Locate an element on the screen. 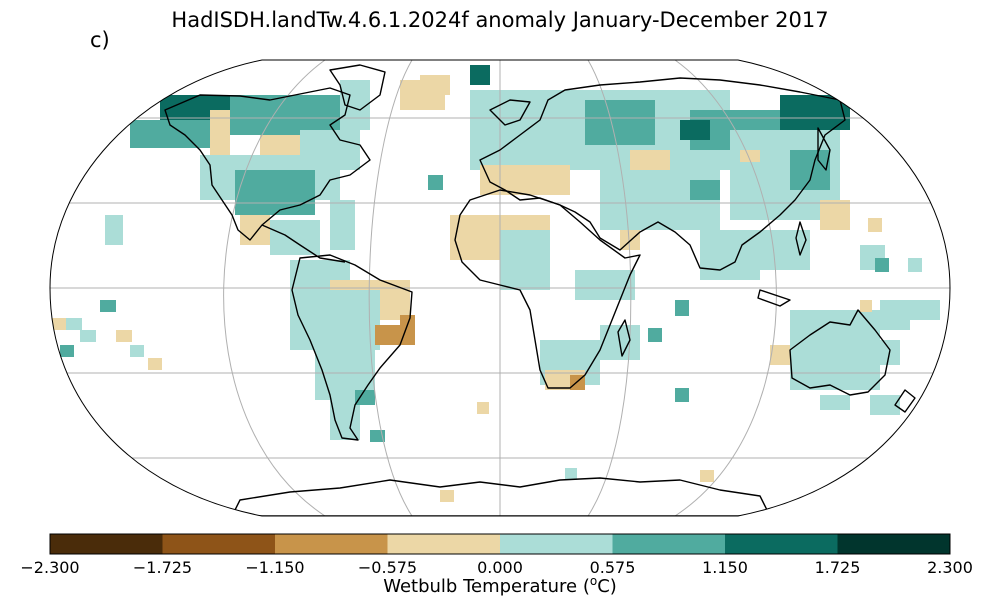 The image size is (1000, 600). colorbar-tick-label: 0.000 is located at coordinates (500, 567).